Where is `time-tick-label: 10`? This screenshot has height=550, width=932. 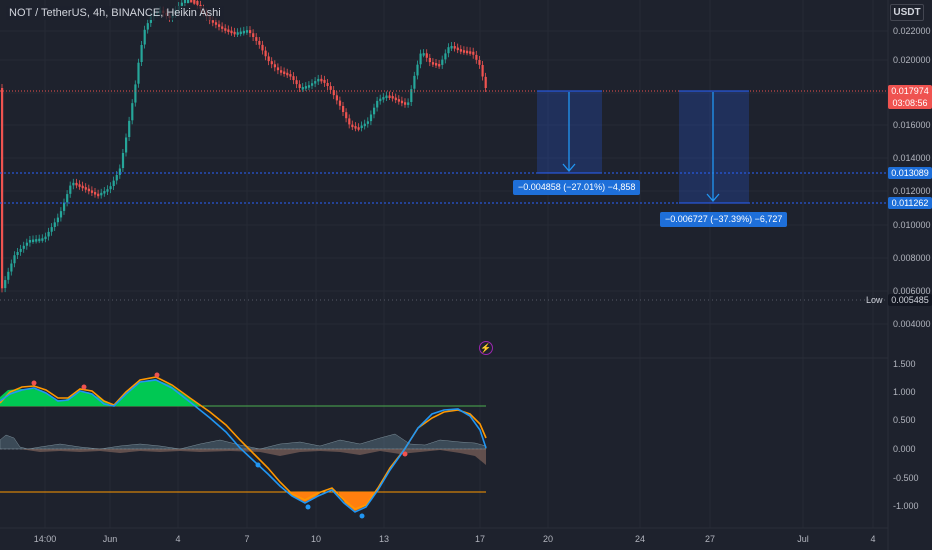
time-tick-label: 10 is located at coordinates (316, 539).